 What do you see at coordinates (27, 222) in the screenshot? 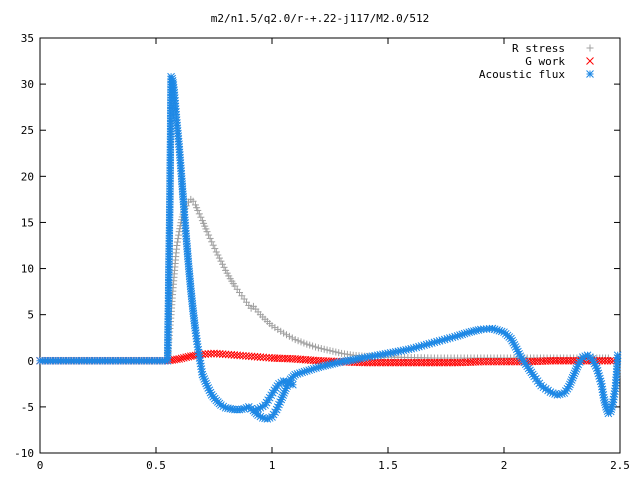
I see `y-tick-label: 15` at bounding box center [27, 222].